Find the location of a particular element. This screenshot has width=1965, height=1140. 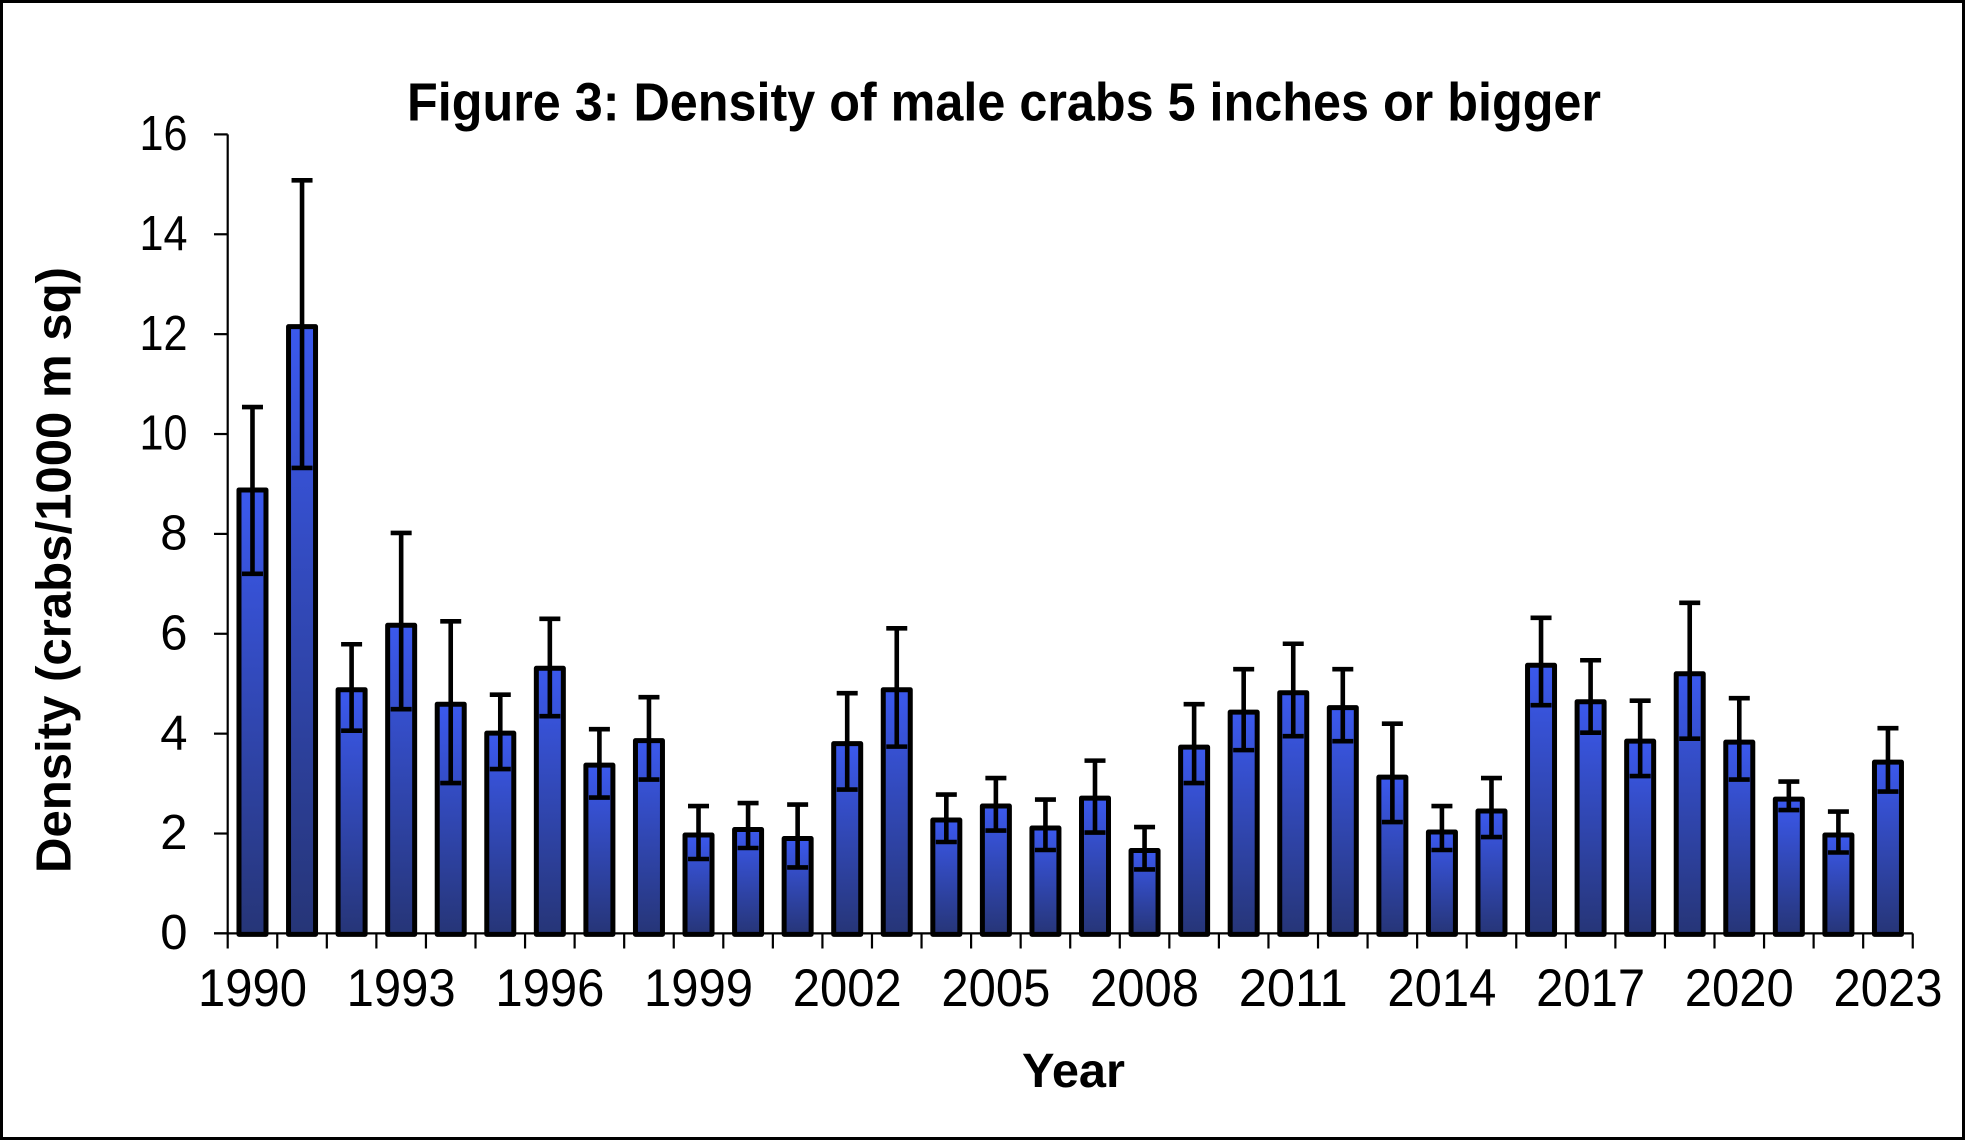

svg-text: 1996 is located at coordinates (549, 988).